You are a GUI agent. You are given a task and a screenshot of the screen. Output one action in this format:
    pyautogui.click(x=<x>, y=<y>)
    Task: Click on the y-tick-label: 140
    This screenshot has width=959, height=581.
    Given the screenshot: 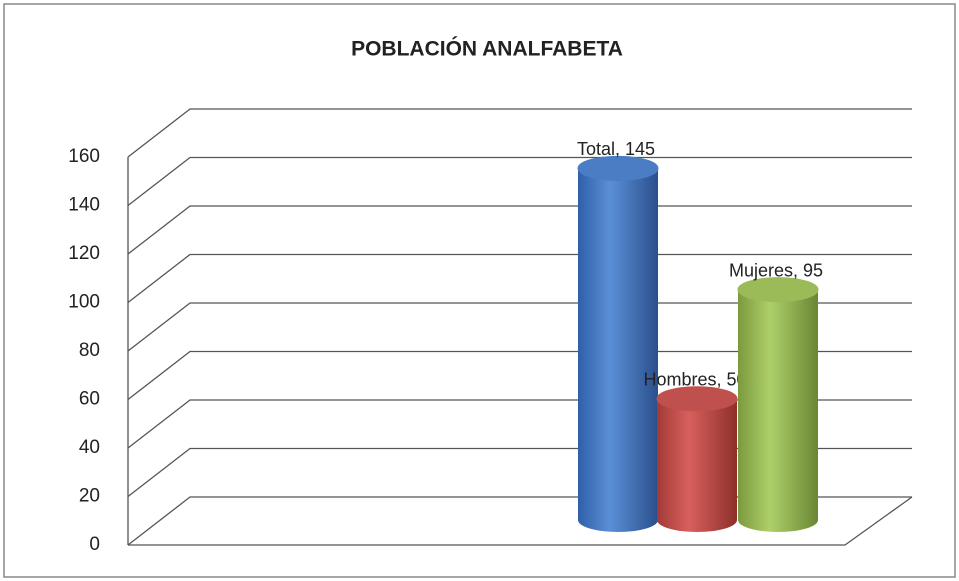 What is the action you would take?
    pyautogui.click(x=84, y=205)
    